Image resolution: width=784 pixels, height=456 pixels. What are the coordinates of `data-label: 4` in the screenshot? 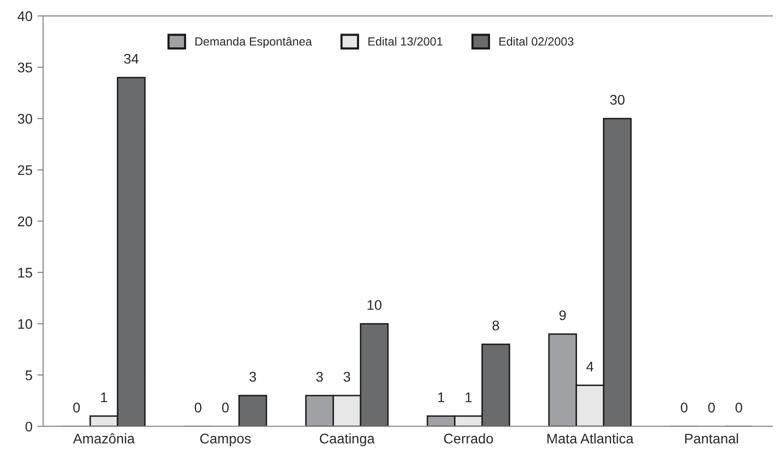 It's located at (590, 367).